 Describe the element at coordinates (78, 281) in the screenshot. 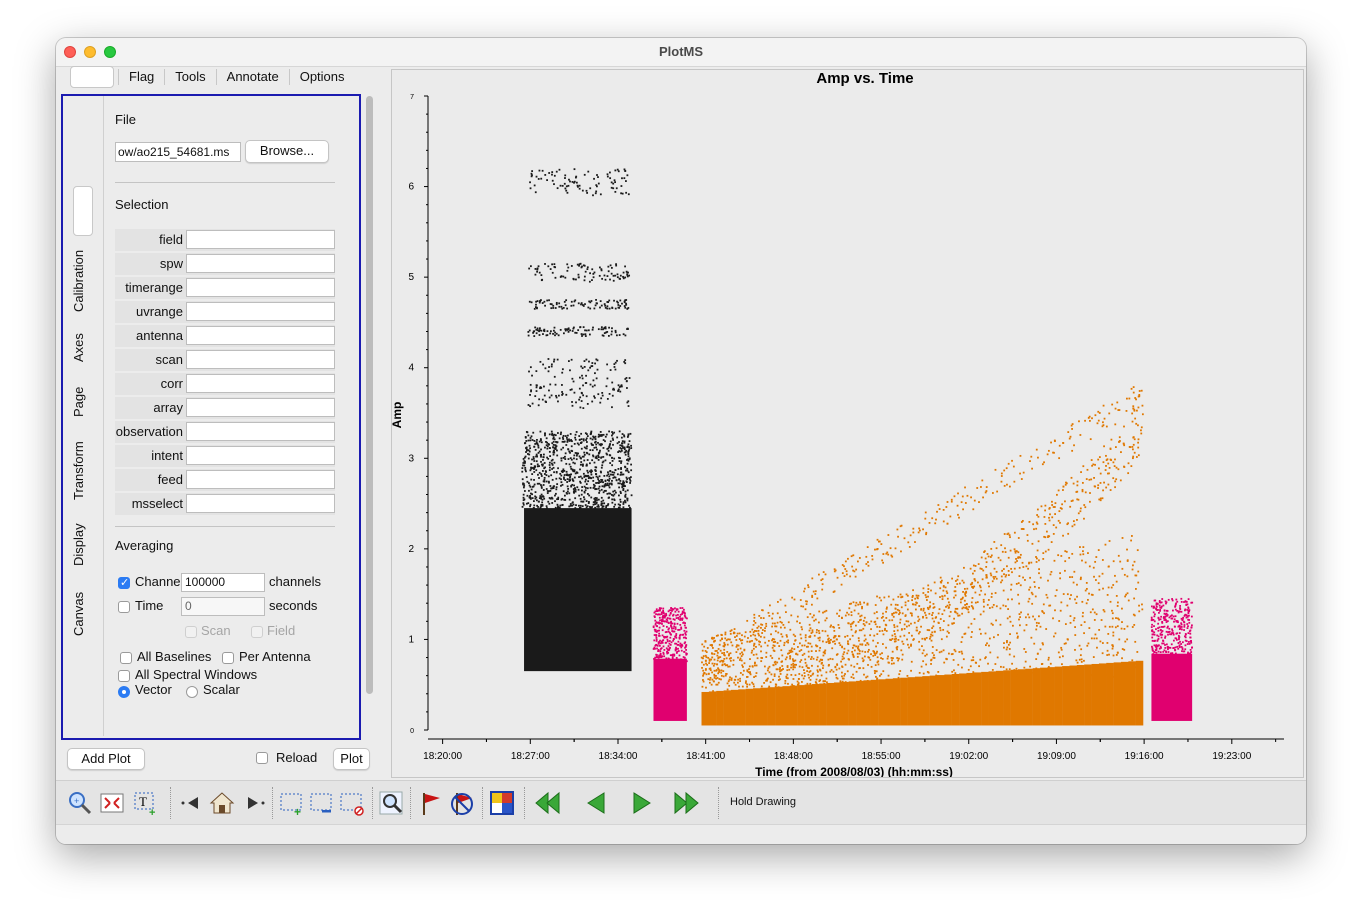

I see `vtab-calibration: Calibration` at that location.